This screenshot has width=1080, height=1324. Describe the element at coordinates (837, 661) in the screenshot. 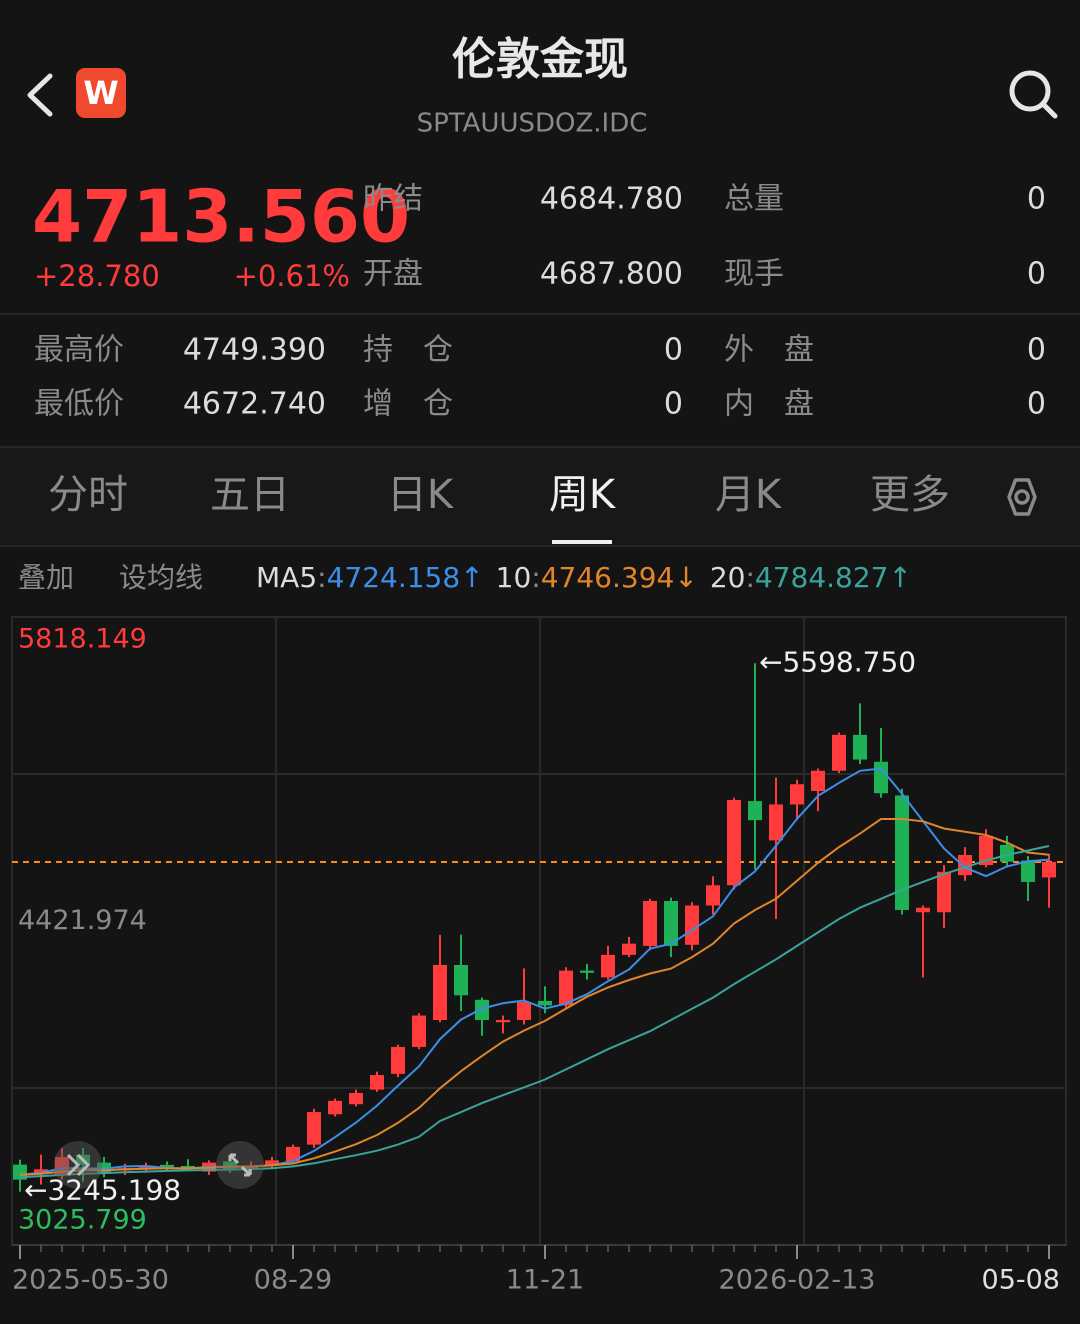

I see `extreme-label: ←5598.750` at that location.